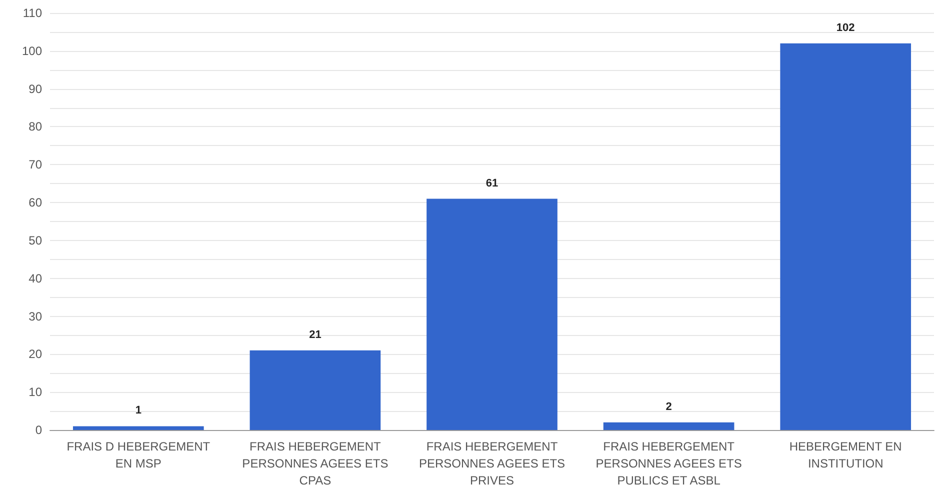  Describe the element at coordinates (845, 455) in the screenshot. I see `x-tick-label: HEBERGEMENT EN INSTITUTION` at that location.